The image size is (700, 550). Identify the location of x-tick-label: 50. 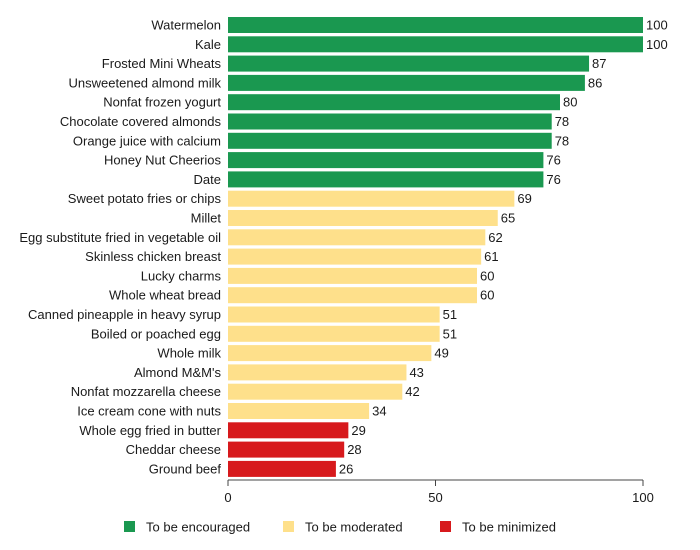
(435, 497).